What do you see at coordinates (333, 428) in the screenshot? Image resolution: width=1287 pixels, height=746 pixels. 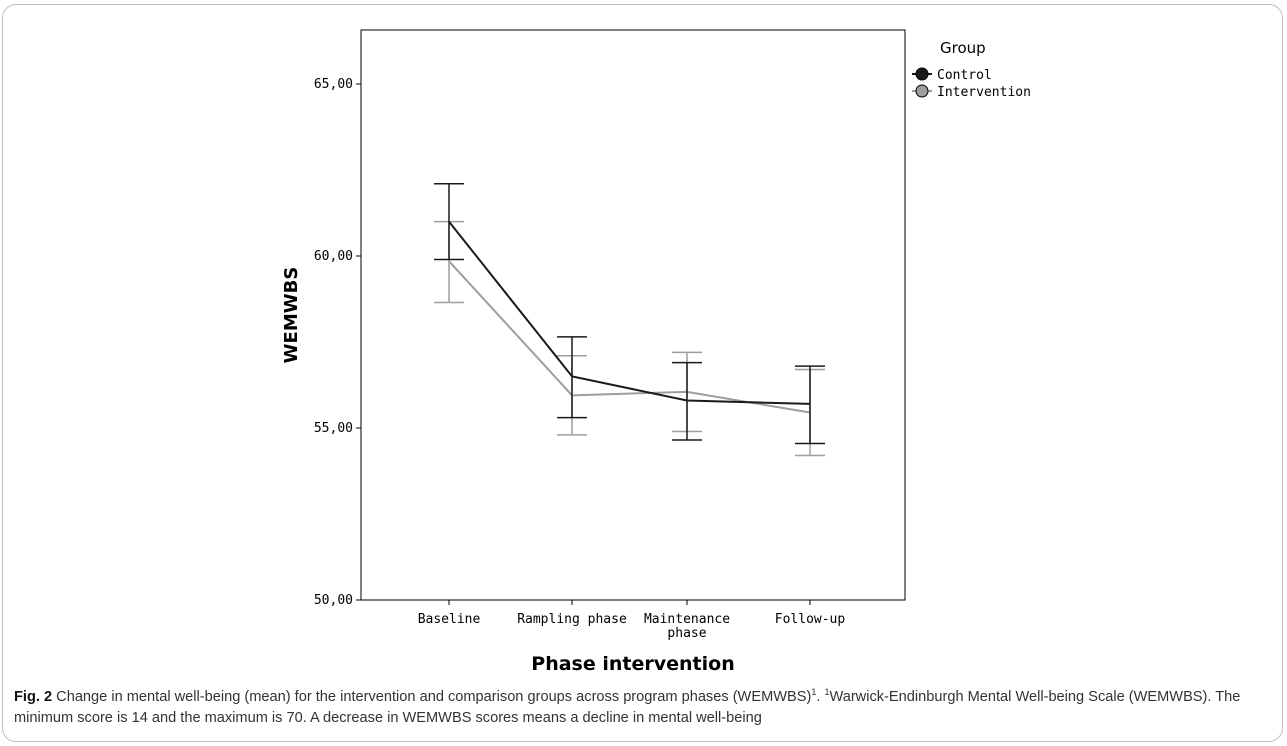 I see `y-tick-label: 55,00` at bounding box center [333, 428].